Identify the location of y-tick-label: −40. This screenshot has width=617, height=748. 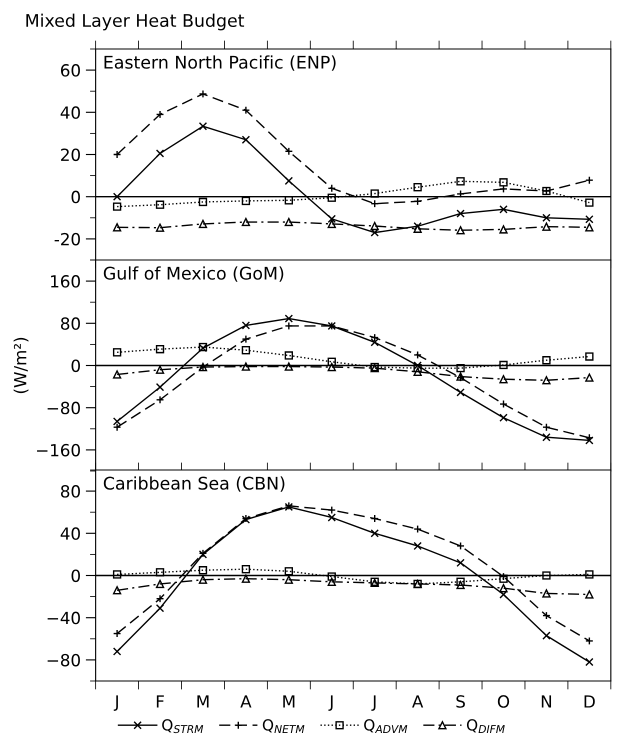
(64, 618).